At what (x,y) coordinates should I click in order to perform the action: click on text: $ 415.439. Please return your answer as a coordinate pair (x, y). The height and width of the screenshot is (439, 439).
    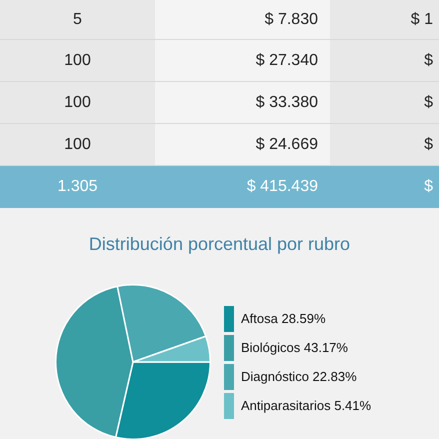
    Looking at the image, I should click on (282, 187).